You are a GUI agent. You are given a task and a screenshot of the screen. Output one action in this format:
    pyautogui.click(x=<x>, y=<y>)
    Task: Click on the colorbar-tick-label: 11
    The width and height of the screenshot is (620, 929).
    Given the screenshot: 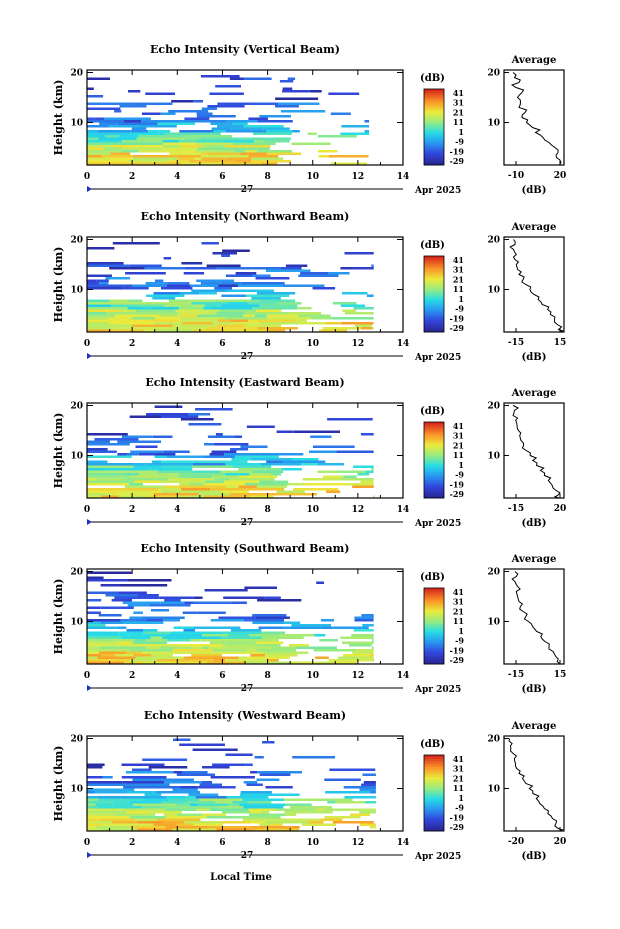 What is the action you would take?
    pyautogui.click(x=458, y=788)
    